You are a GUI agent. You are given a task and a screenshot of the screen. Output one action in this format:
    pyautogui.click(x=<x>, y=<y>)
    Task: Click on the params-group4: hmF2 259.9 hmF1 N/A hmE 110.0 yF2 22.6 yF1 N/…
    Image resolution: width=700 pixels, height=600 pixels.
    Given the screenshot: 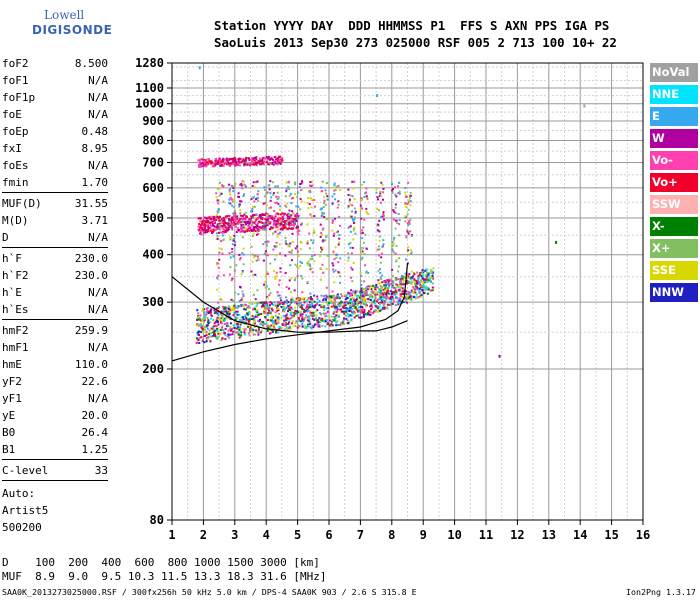 What is the action you would take?
    pyautogui.click(x=55, y=390)
    